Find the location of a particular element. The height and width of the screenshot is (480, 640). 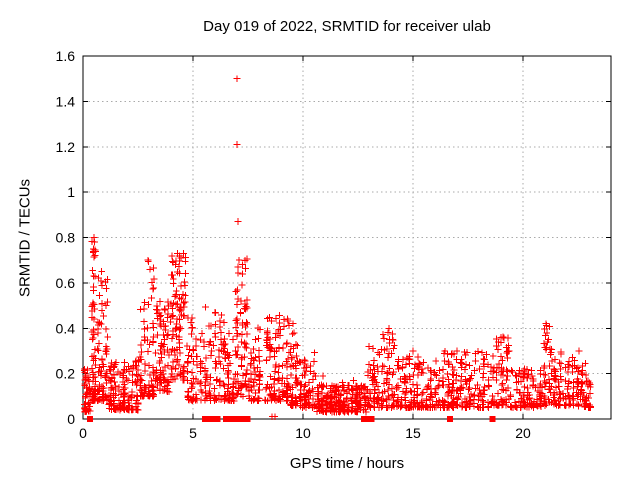

y-tick-label: 0 is located at coordinates (71, 419).